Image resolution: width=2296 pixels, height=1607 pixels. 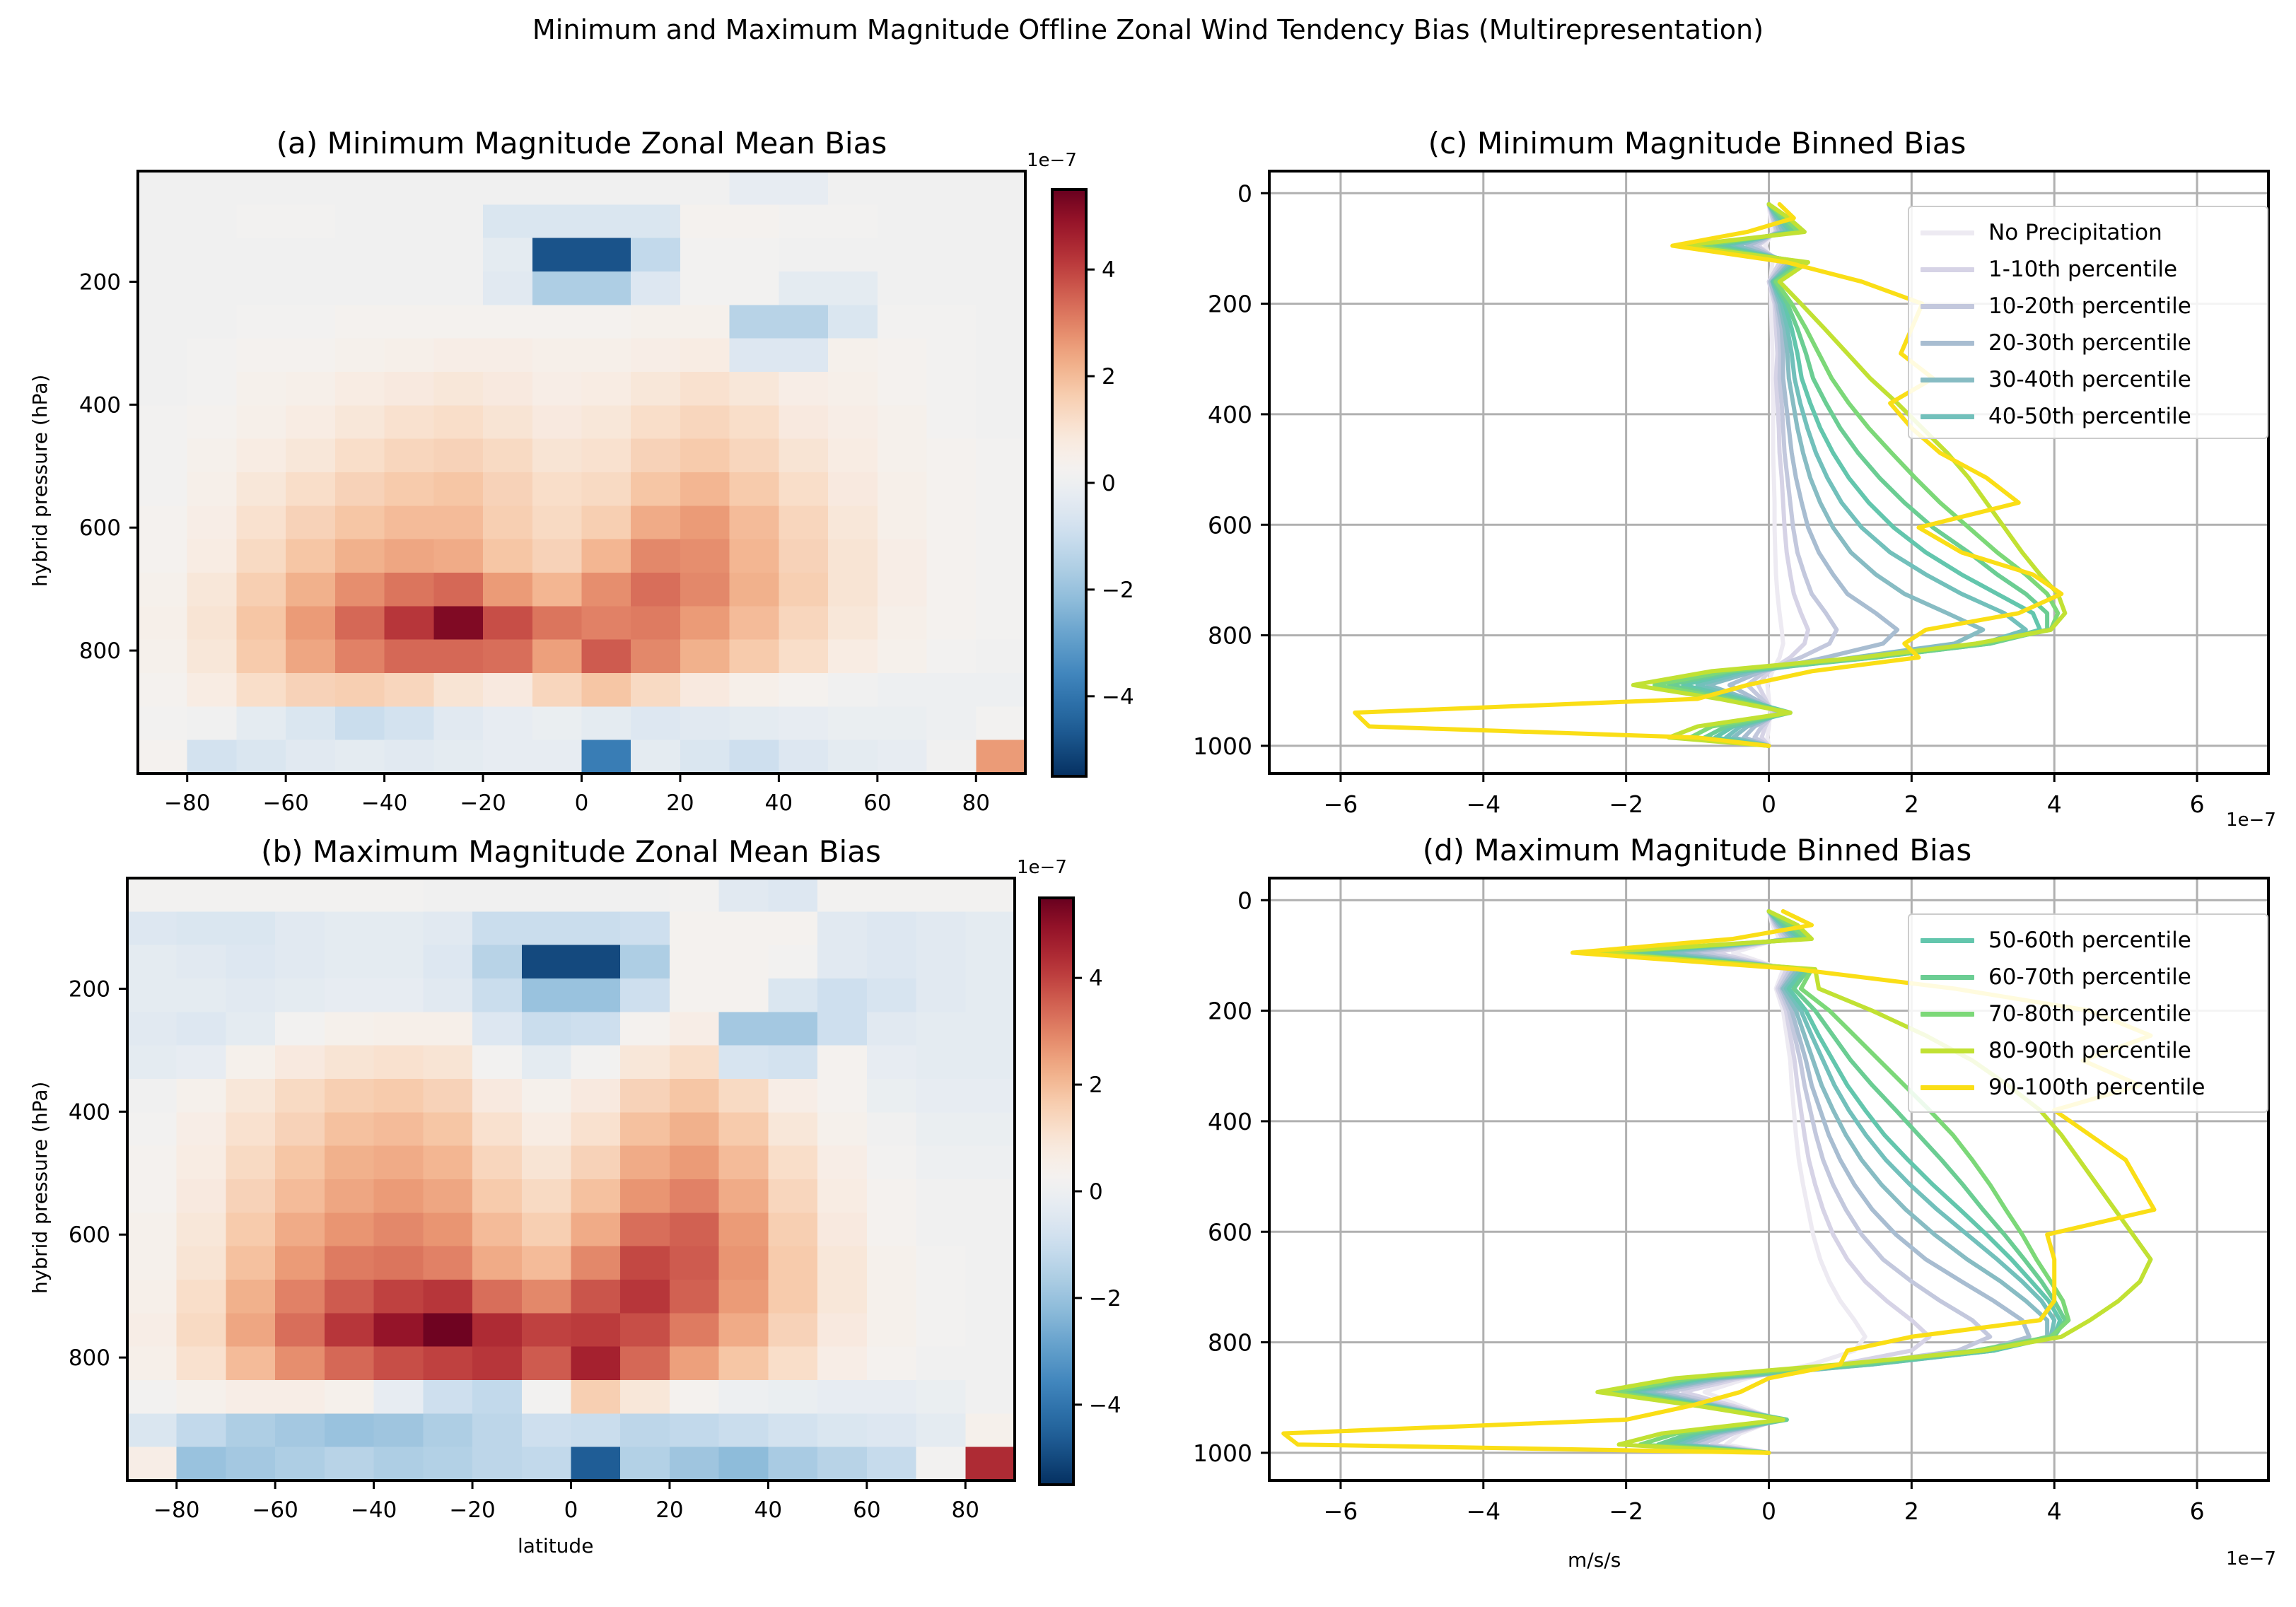 I want to click on panel-a-title: (a) Minimum Magnitude Zonal Mean Bias, so click(x=581, y=143).